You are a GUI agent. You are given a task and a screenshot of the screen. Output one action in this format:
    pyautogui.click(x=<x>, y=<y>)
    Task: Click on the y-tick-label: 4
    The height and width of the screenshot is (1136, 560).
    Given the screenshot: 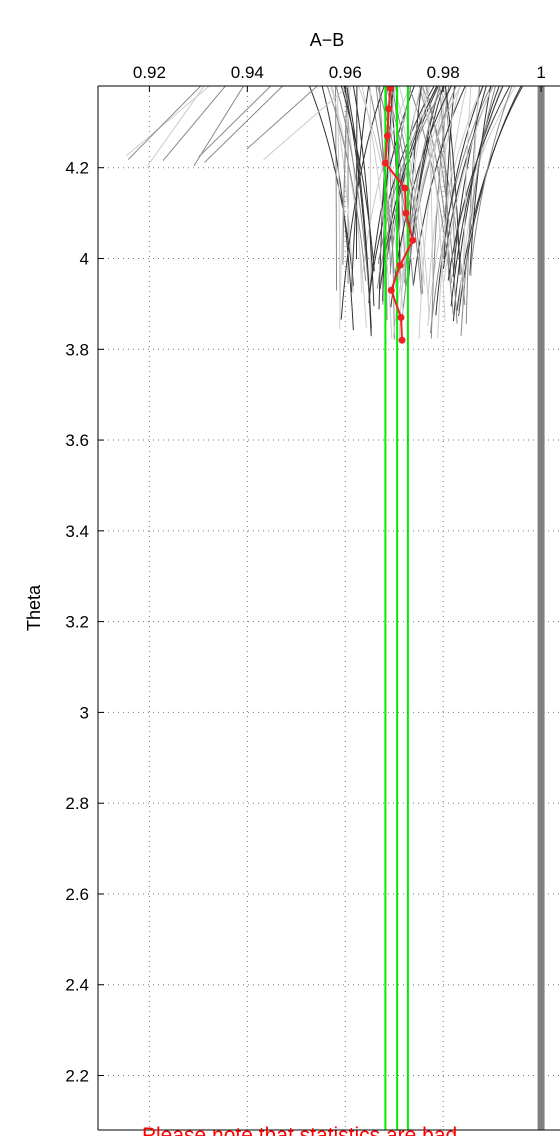 What is the action you would take?
    pyautogui.click(x=84, y=258)
    